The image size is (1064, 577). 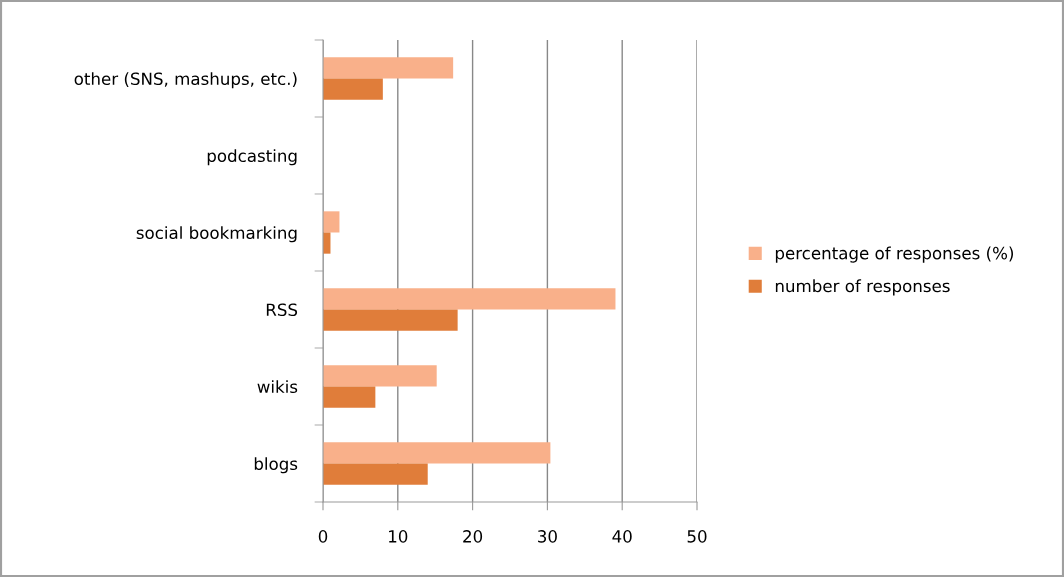 What do you see at coordinates (282, 310) in the screenshot?
I see `y-tick-label: RSS` at bounding box center [282, 310].